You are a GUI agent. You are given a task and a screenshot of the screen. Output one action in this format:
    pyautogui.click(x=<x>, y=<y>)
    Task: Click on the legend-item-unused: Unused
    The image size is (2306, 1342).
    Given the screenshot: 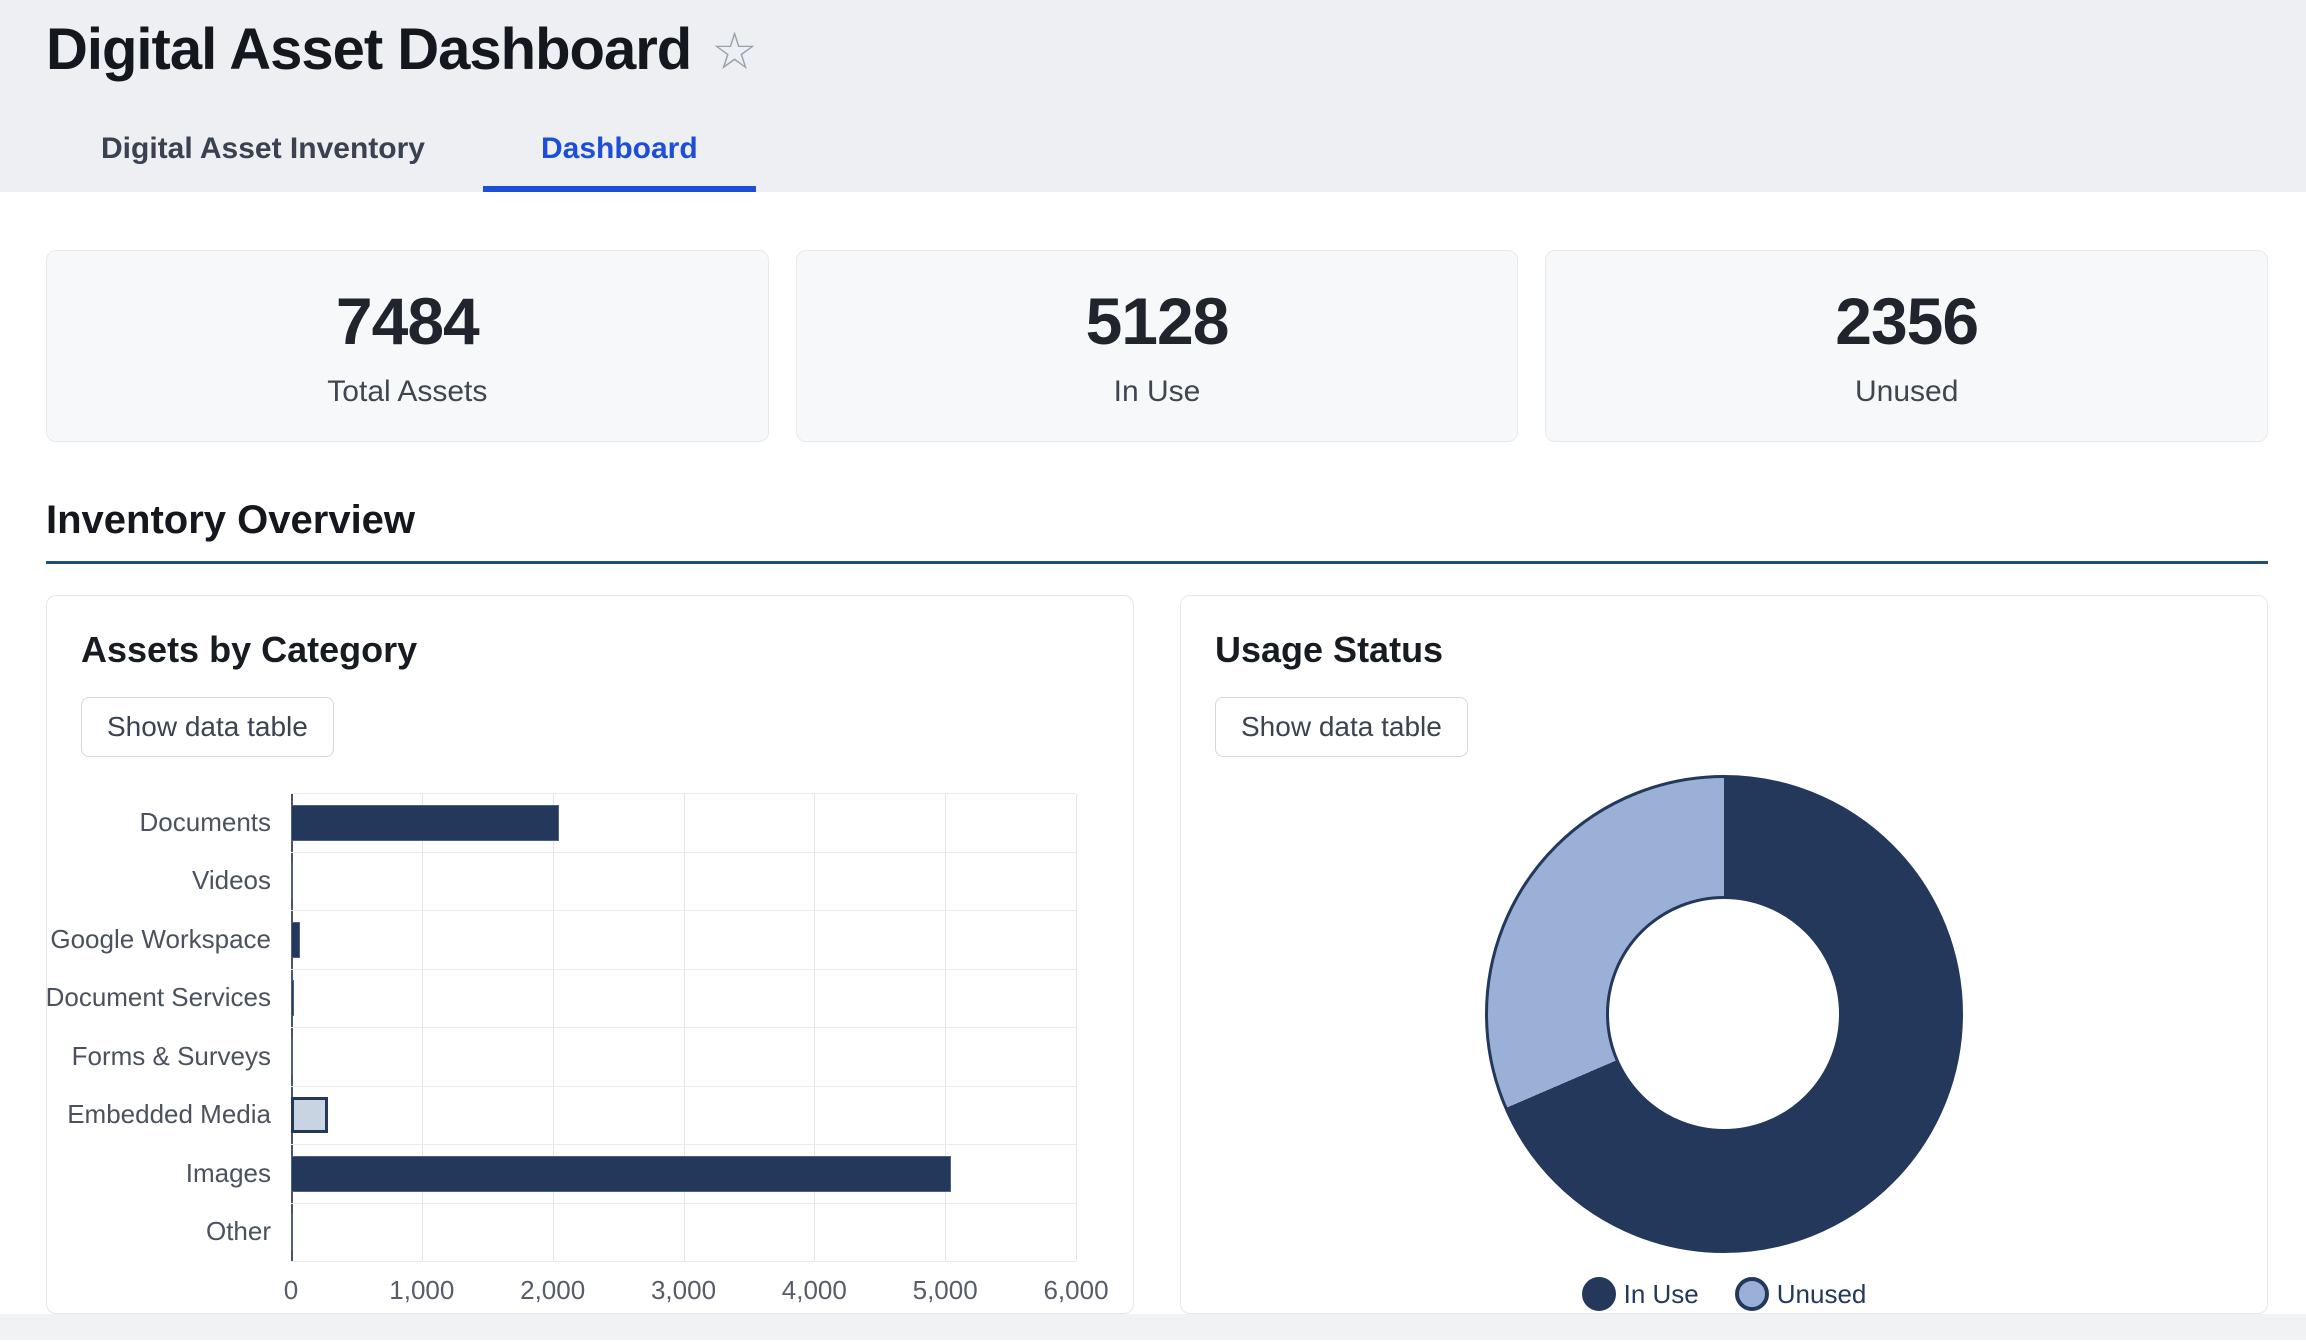 What is the action you would take?
    pyautogui.click(x=1800, y=1294)
    